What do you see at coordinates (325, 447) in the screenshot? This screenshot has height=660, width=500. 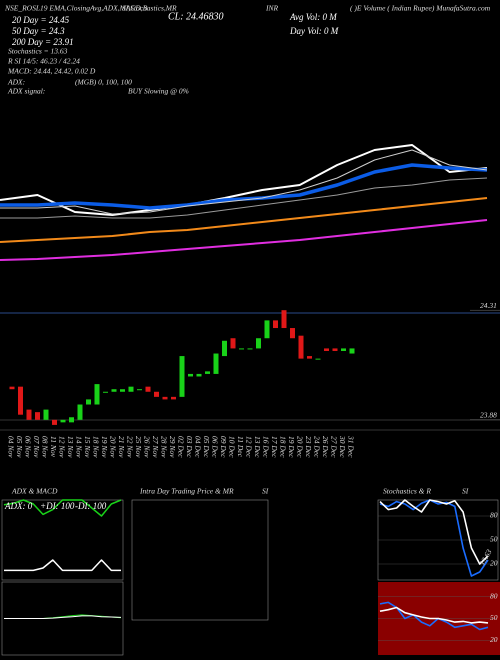 I see `x-tick-label: 26 Dec` at bounding box center [325, 447].